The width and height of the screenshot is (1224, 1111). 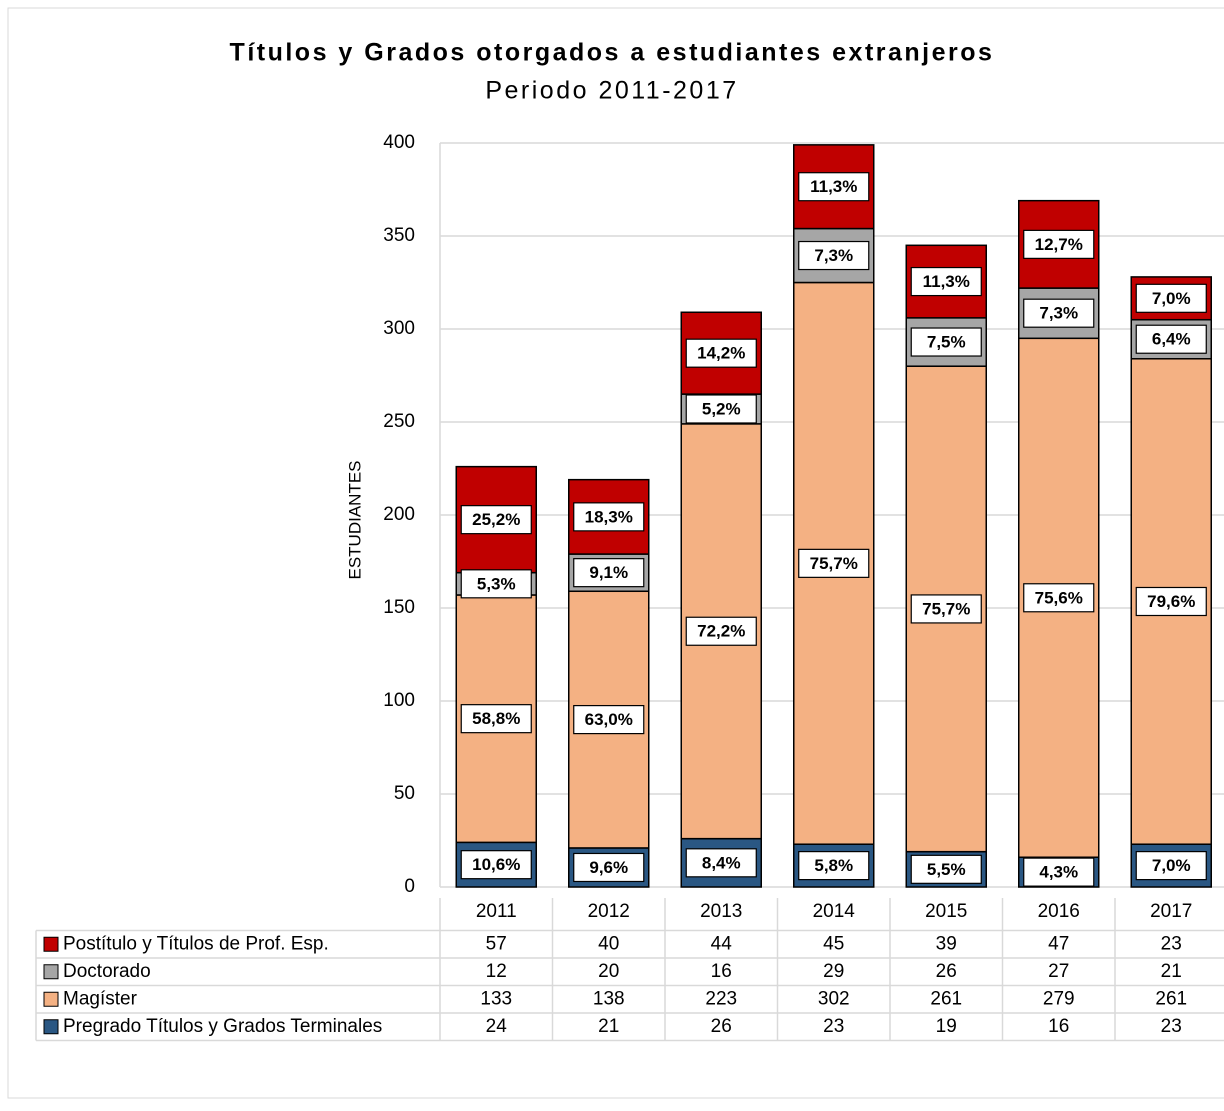 What do you see at coordinates (496, 998) in the screenshot?
I see `table-cell: 133` at bounding box center [496, 998].